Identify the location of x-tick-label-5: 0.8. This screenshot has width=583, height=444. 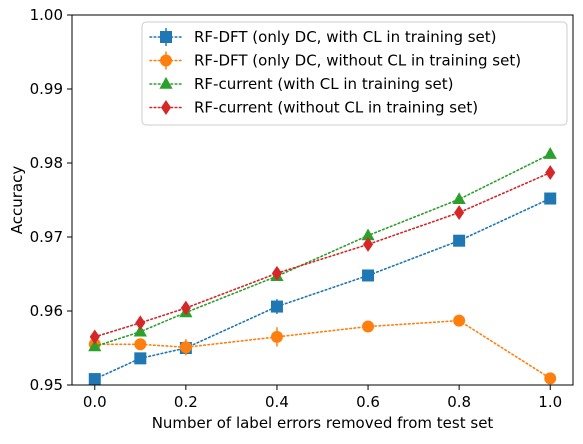
(459, 402).